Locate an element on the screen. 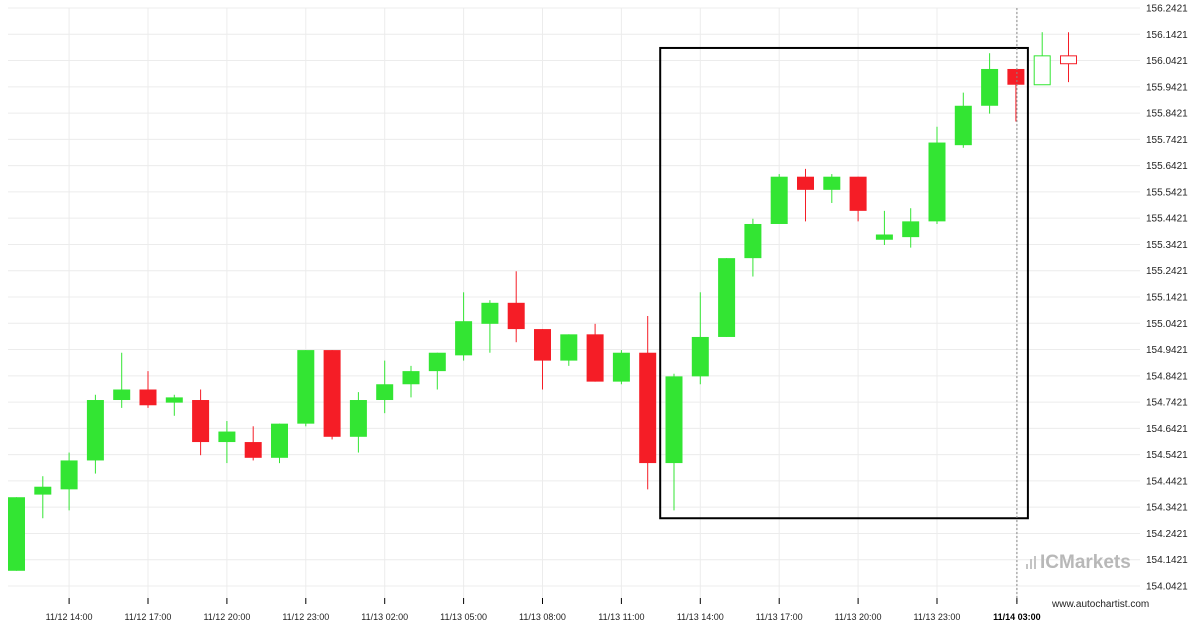  y-tick-label: 155.7421 is located at coordinates (1167, 140).